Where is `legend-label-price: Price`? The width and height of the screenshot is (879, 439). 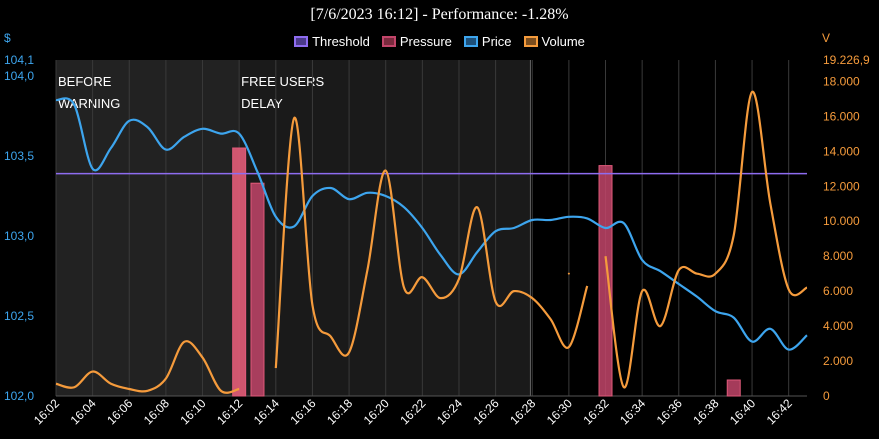
legend-label-price: Price is located at coordinates (496, 41).